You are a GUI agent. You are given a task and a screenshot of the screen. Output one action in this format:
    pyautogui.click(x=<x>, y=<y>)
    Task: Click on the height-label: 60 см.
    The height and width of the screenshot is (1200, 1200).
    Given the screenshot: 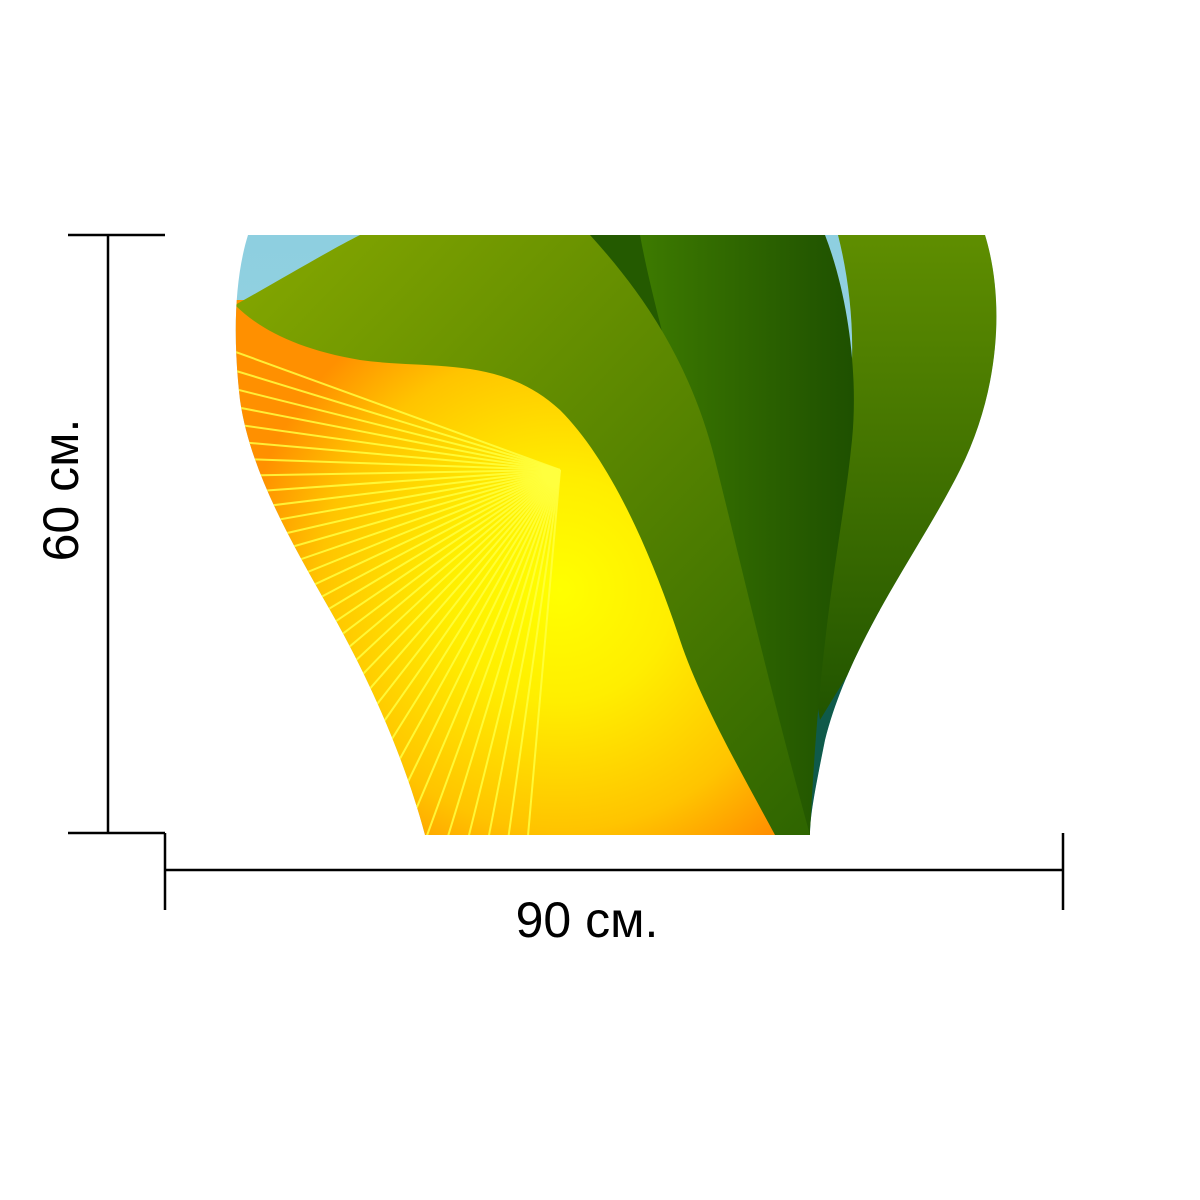 What is the action you would take?
    pyautogui.click(x=61, y=490)
    